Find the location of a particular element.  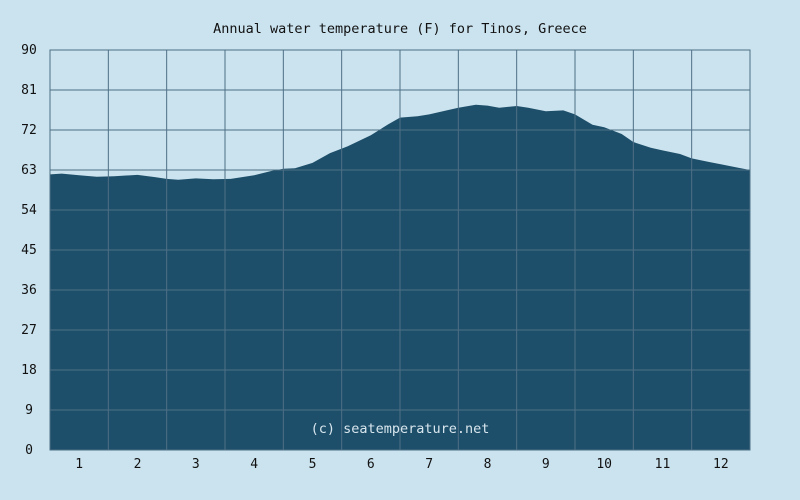

x-tick-label: 4 is located at coordinates (254, 464).